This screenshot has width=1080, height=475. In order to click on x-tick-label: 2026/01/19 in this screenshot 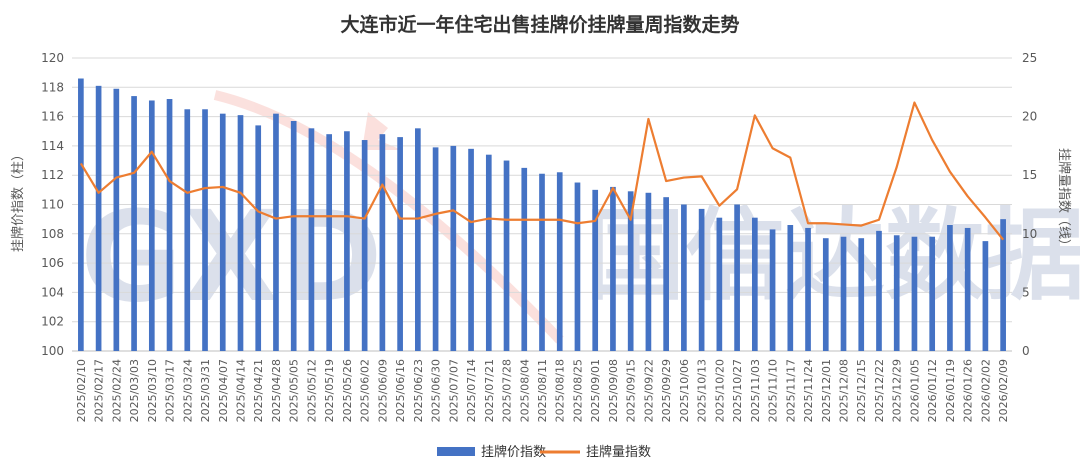, I will do `click(950, 390)`.